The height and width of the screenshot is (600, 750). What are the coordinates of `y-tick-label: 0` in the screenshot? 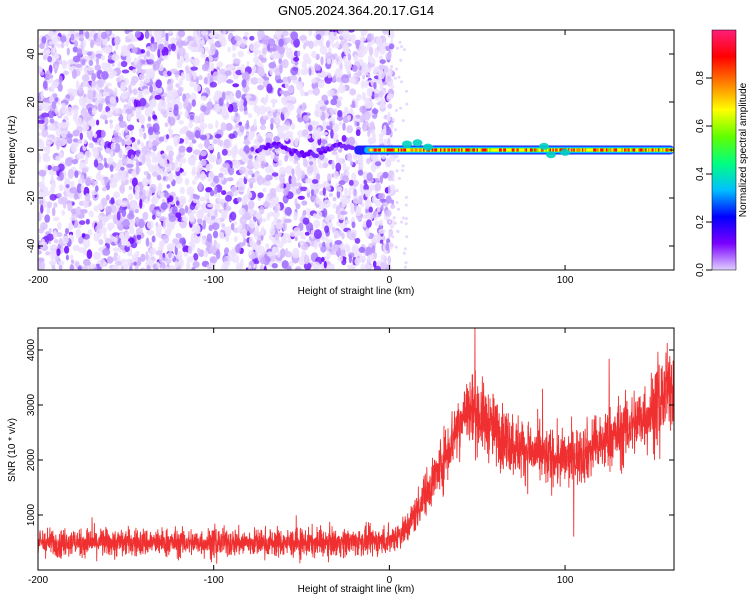 It's located at (31, 150).